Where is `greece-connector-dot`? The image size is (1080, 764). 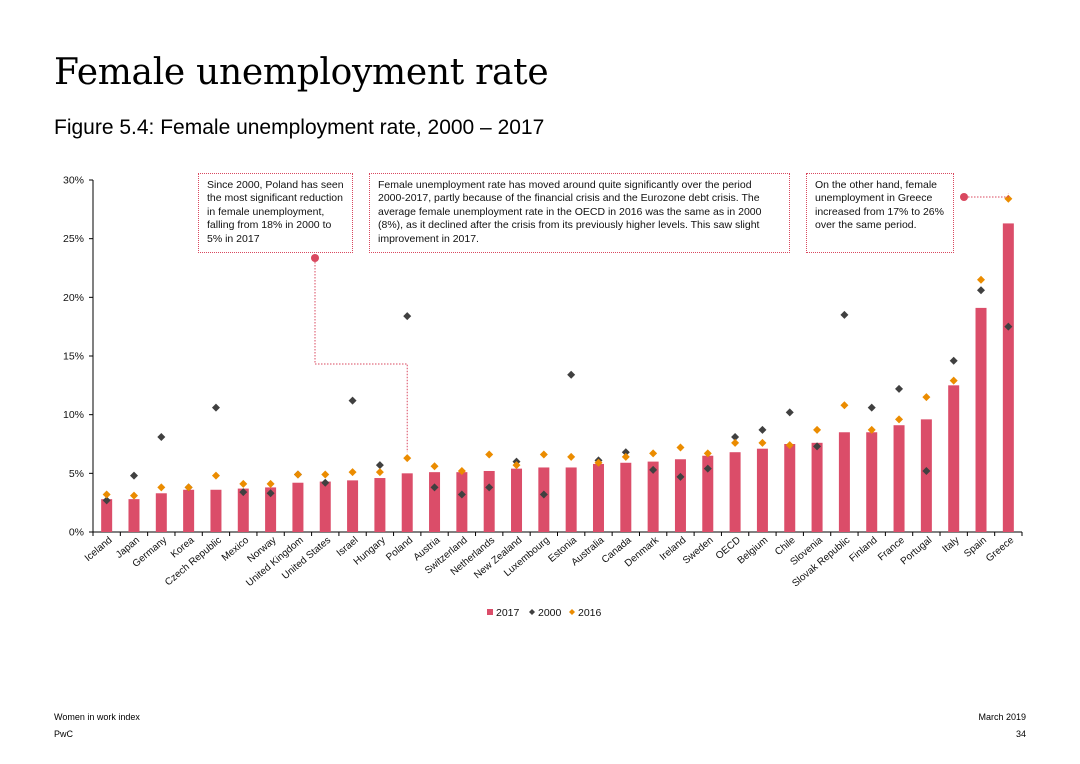
greece-connector-dot is located at coordinates (964, 197).